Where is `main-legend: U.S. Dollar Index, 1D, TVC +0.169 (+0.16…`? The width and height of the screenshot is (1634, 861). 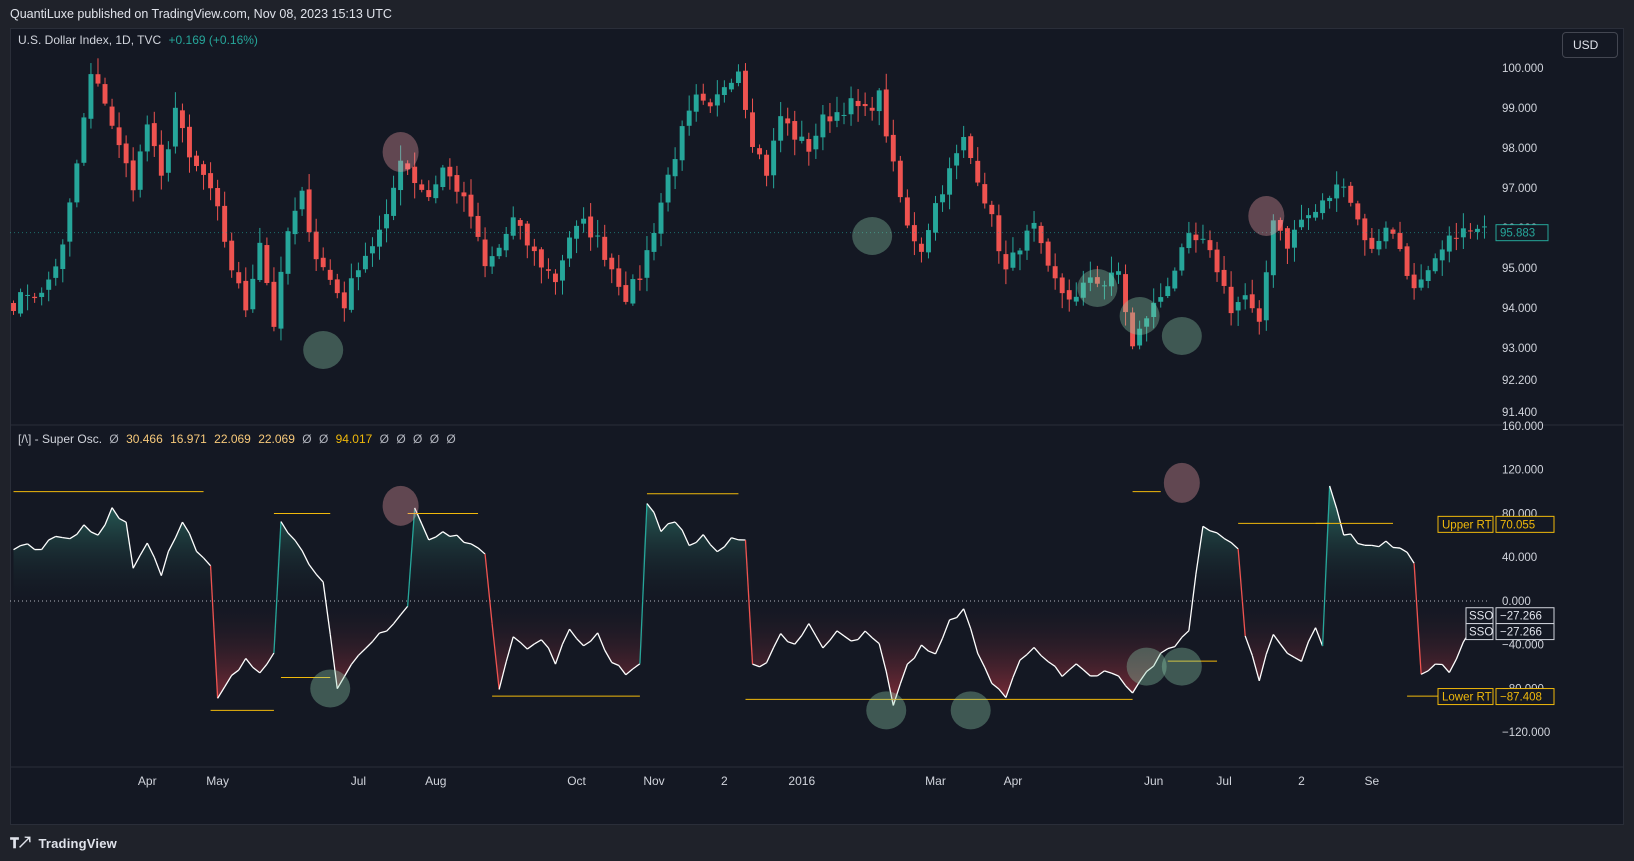
main-legend: U.S. Dollar Index, 1D, TVC +0.169 (+0.16… is located at coordinates (140, 40).